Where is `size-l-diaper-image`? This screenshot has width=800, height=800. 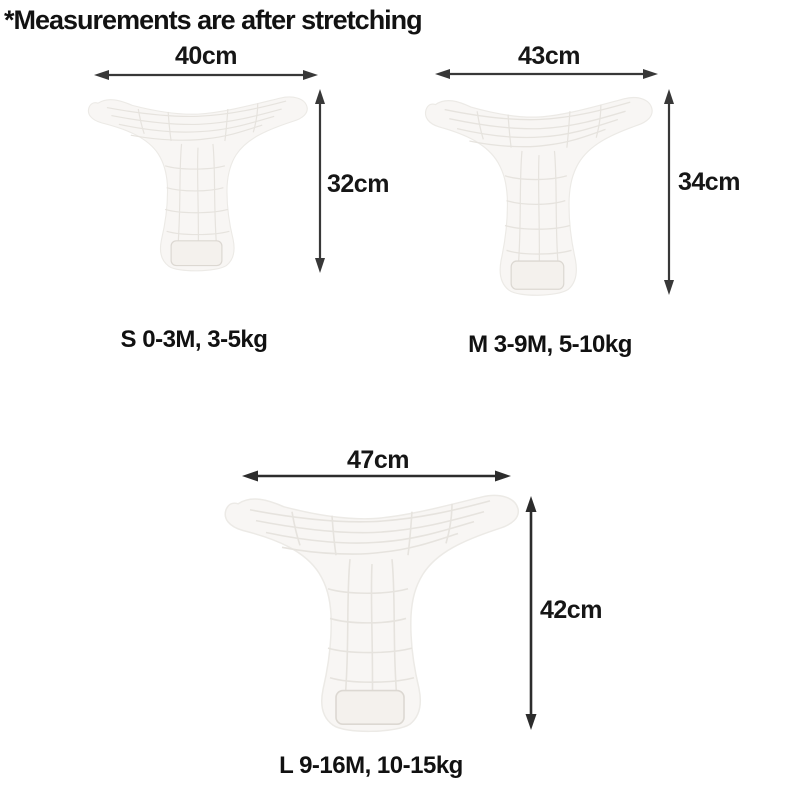
size-l-diaper-image is located at coordinates (372, 613).